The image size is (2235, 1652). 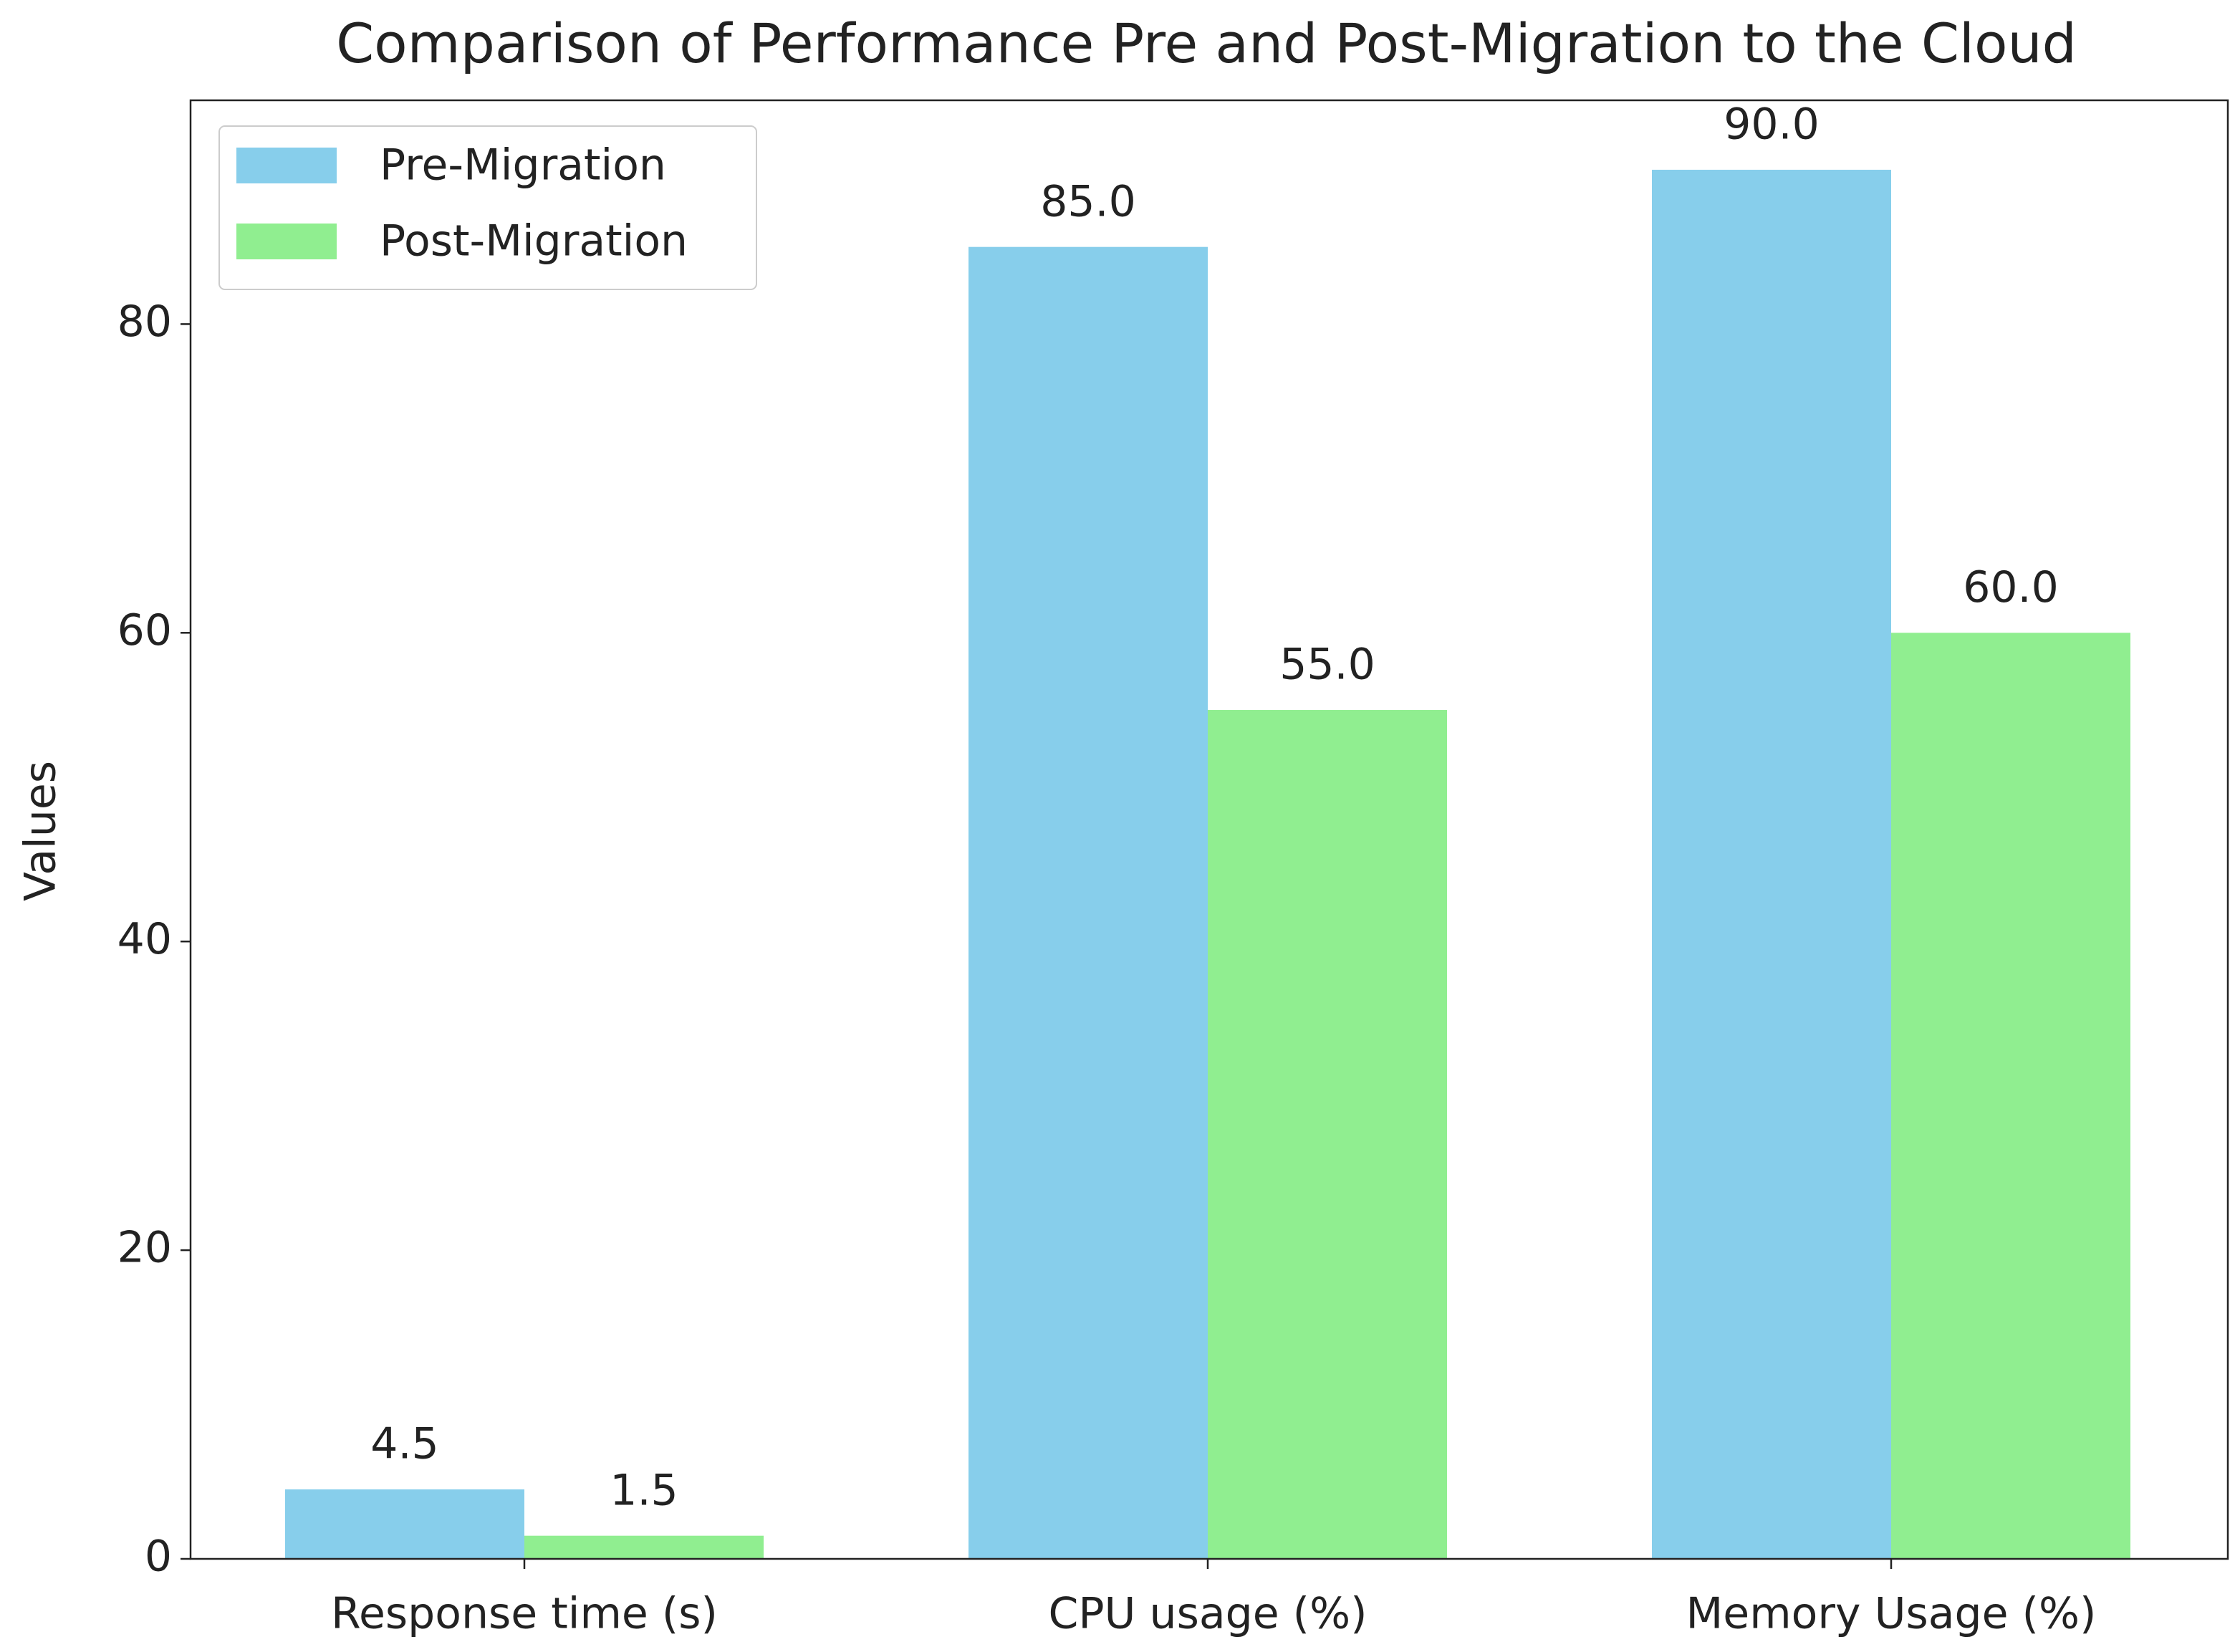 What do you see at coordinates (144, 1248) in the screenshot?
I see `y-tick-label: 20` at bounding box center [144, 1248].